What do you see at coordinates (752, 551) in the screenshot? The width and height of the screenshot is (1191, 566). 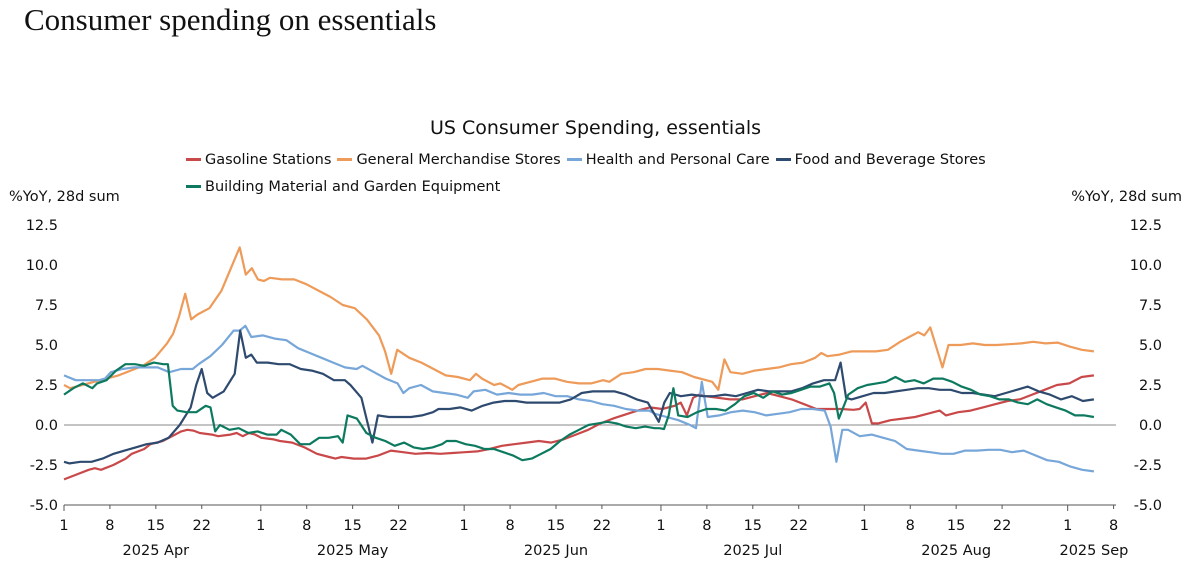 I see `x-month-label: 2025 Jul` at bounding box center [752, 551].